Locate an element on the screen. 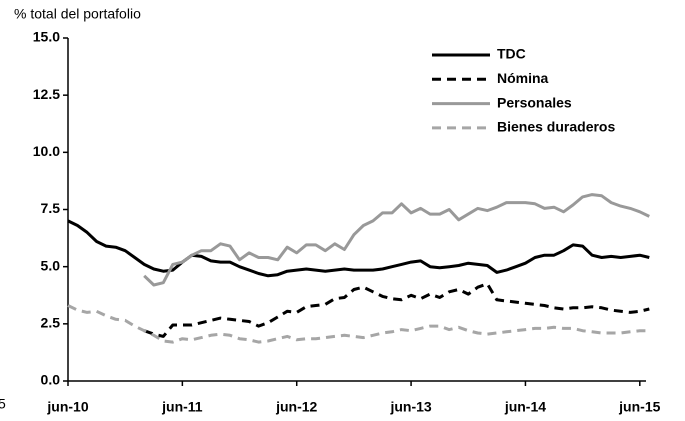  annotation: 5 is located at coordinates (3, 404).